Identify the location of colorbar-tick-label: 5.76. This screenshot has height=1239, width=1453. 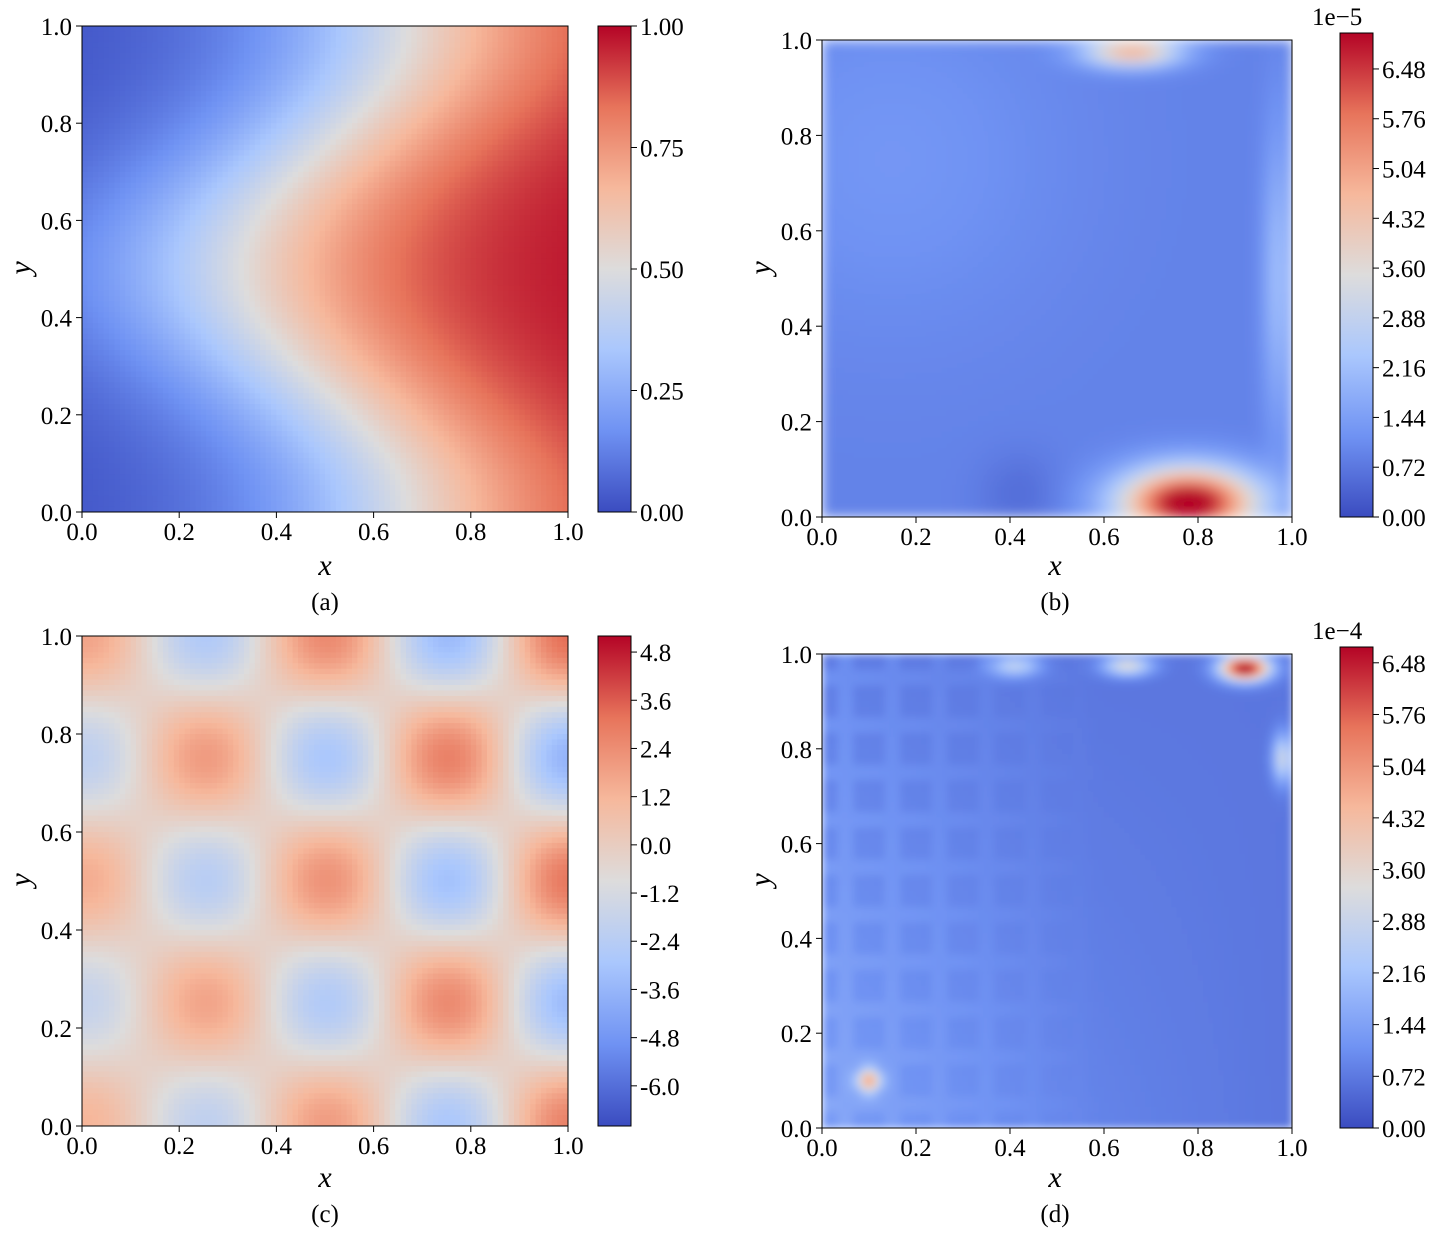
(1404, 120).